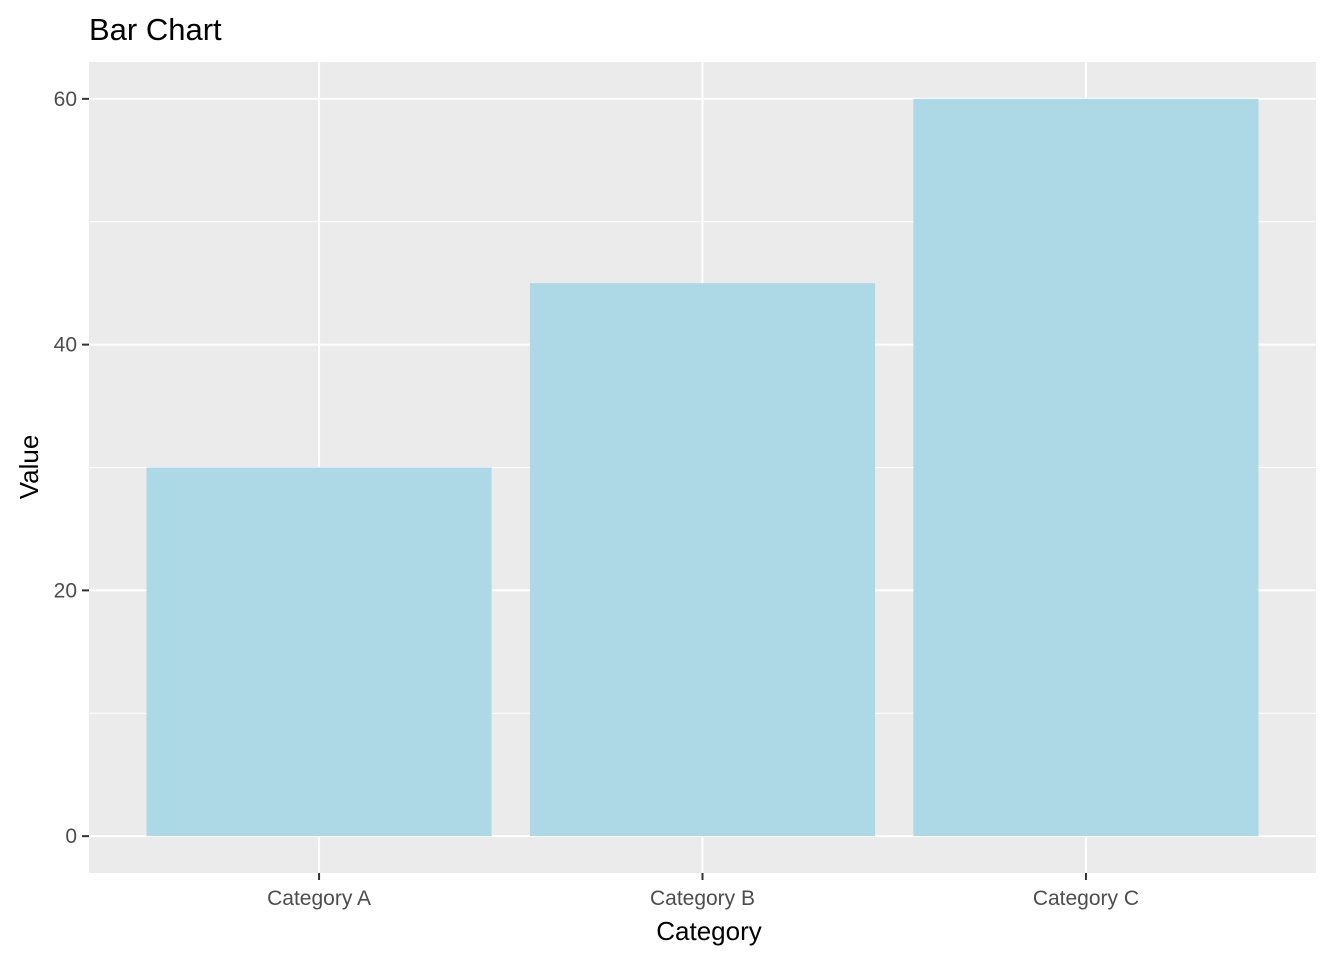 The image size is (1344, 960). Describe the element at coordinates (65, 99) in the screenshot. I see `y-tick-label: 60` at that location.